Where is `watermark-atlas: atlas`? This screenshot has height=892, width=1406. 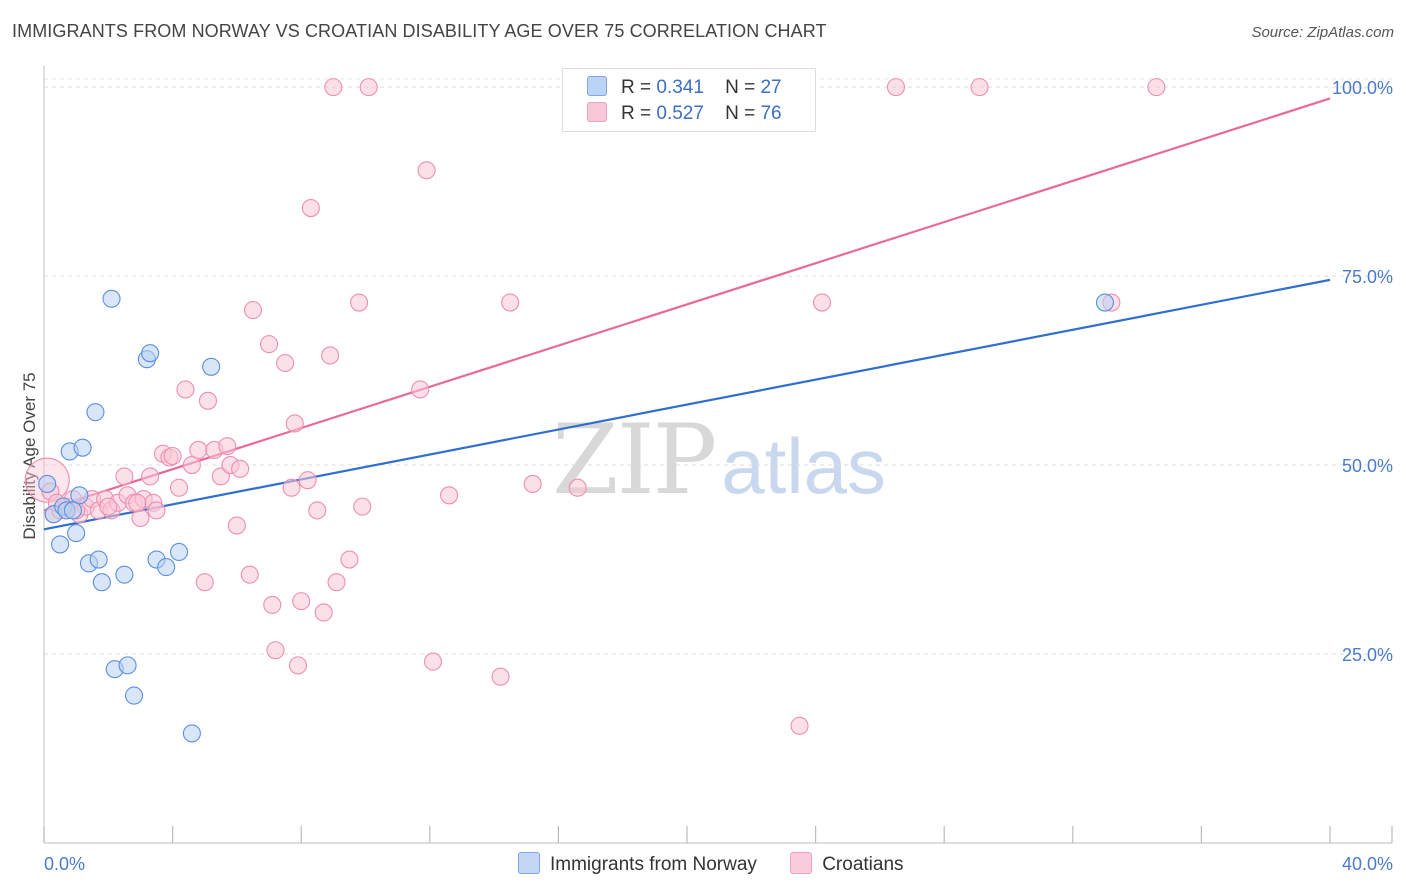
watermark-atlas: atlas is located at coordinates (803, 466).